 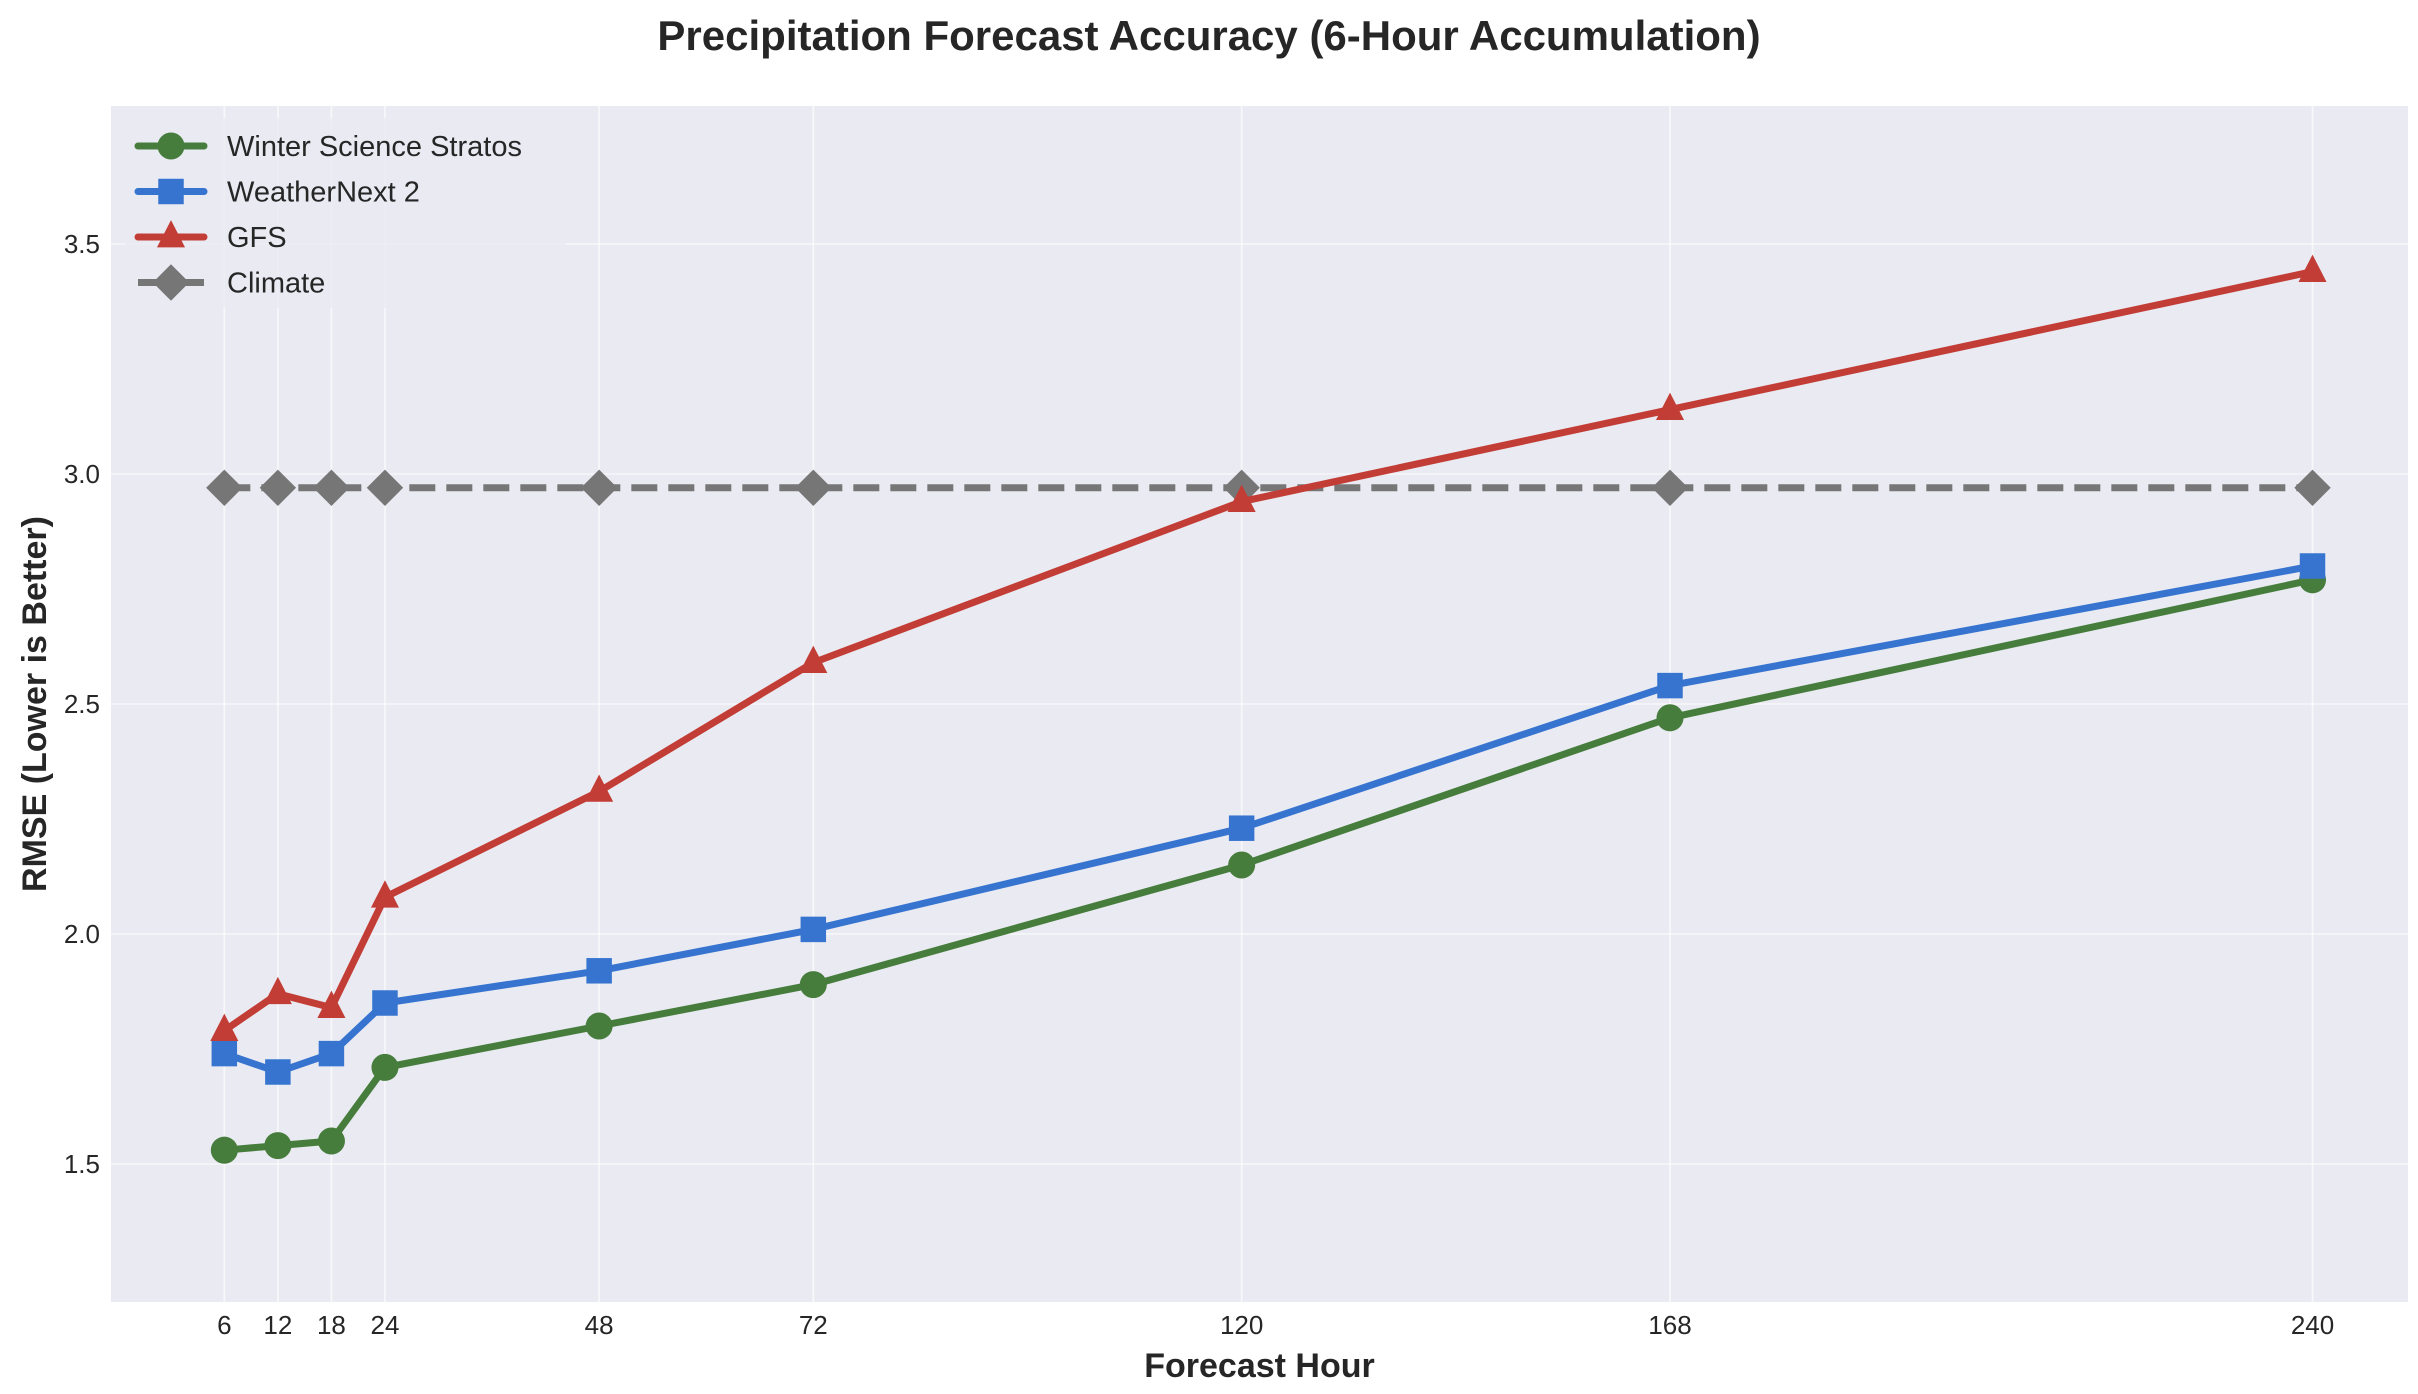 I want to click on legend-item: Winter Science Stratos, so click(x=328, y=147).